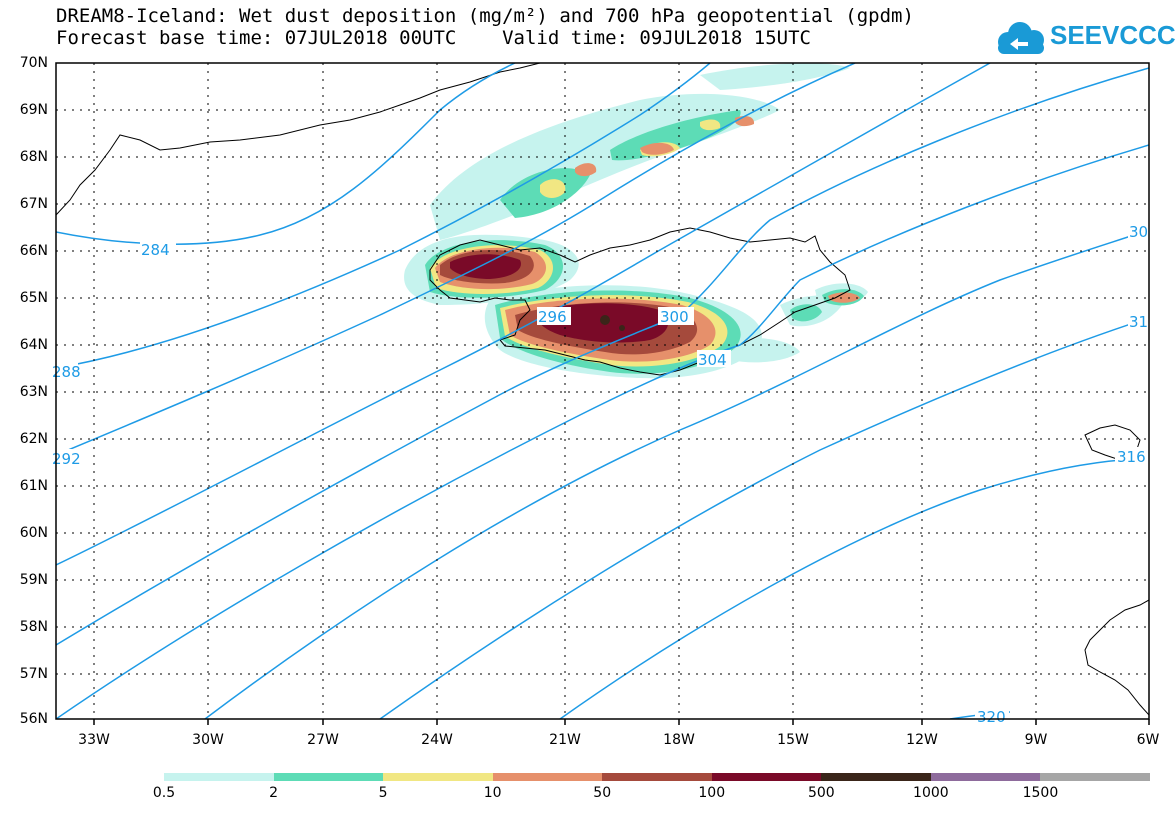  I want to click on legend-colorbar, so click(657, 777).